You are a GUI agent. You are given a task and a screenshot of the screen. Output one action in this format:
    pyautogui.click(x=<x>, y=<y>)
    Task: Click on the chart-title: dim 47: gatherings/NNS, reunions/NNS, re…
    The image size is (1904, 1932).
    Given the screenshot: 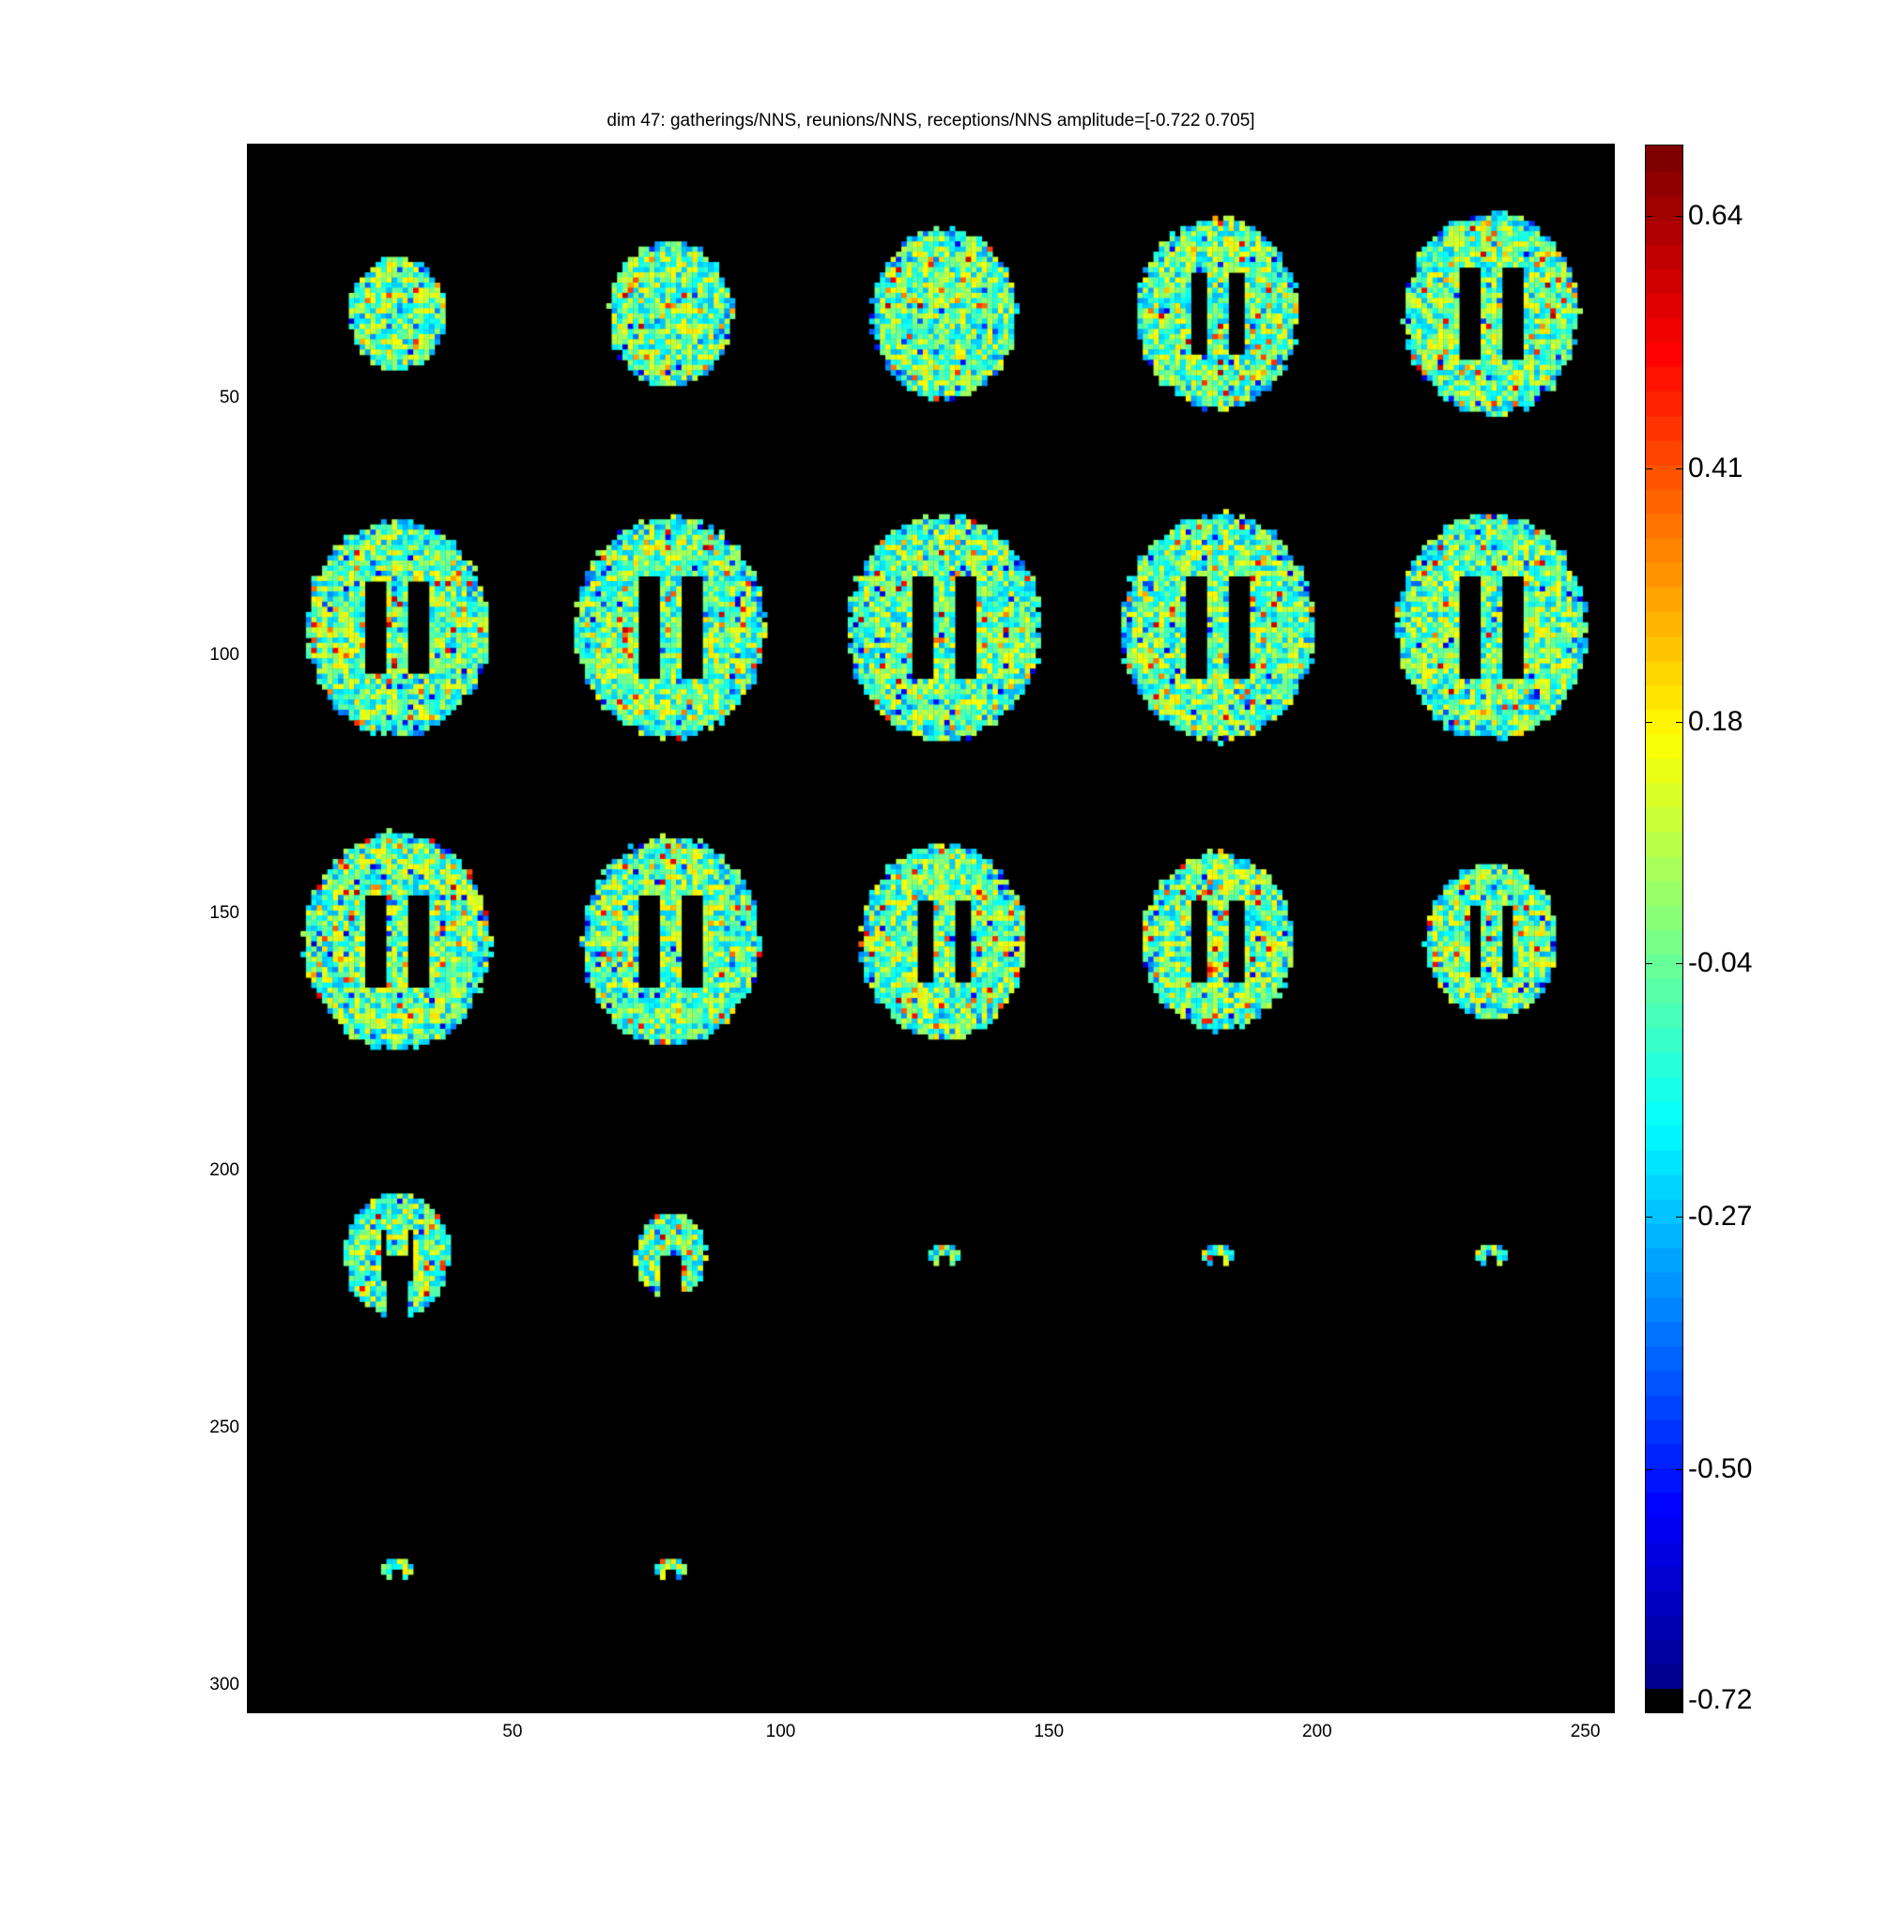 What is the action you would take?
    pyautogui.click(x=931, y=121)
    